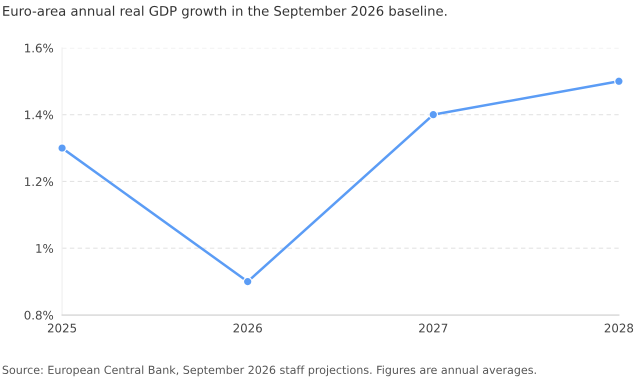 The image size is (640, 380). Describe the element at coordinates (433, 328) in the screenshot. I see `x-tick-label: 2027` at that location.